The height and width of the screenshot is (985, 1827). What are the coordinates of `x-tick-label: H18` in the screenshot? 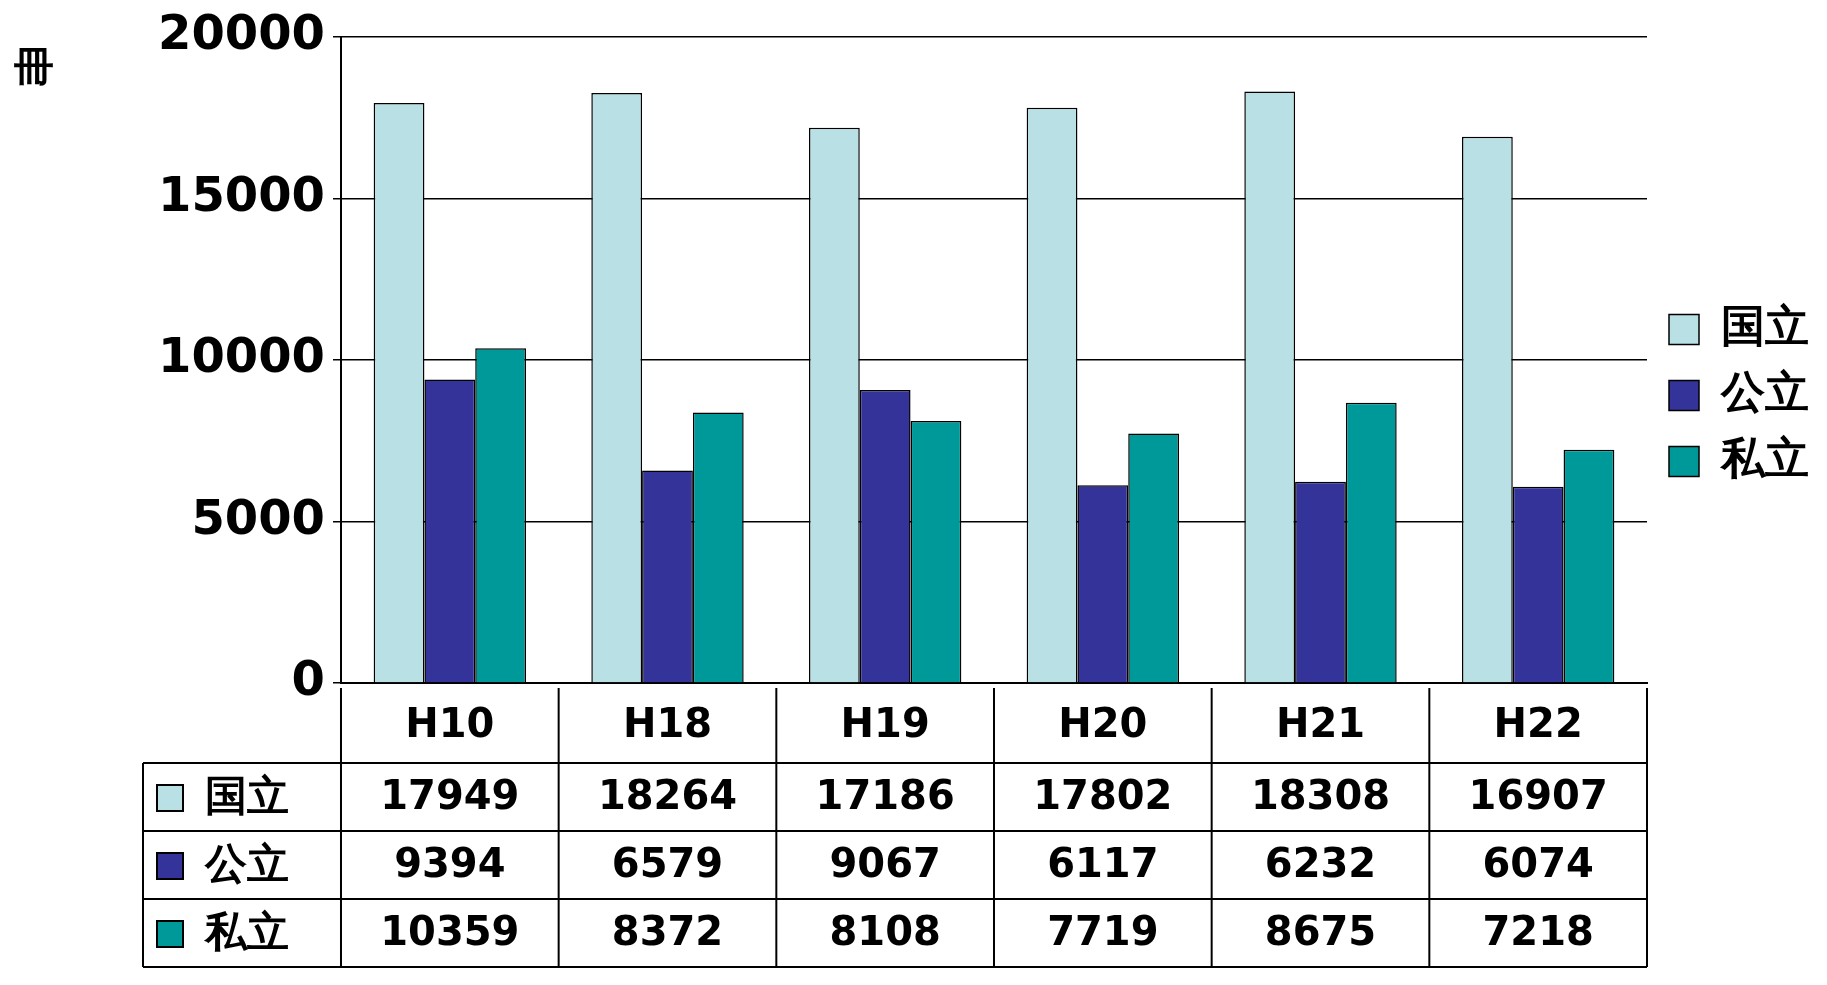 It's located at (667, 723).